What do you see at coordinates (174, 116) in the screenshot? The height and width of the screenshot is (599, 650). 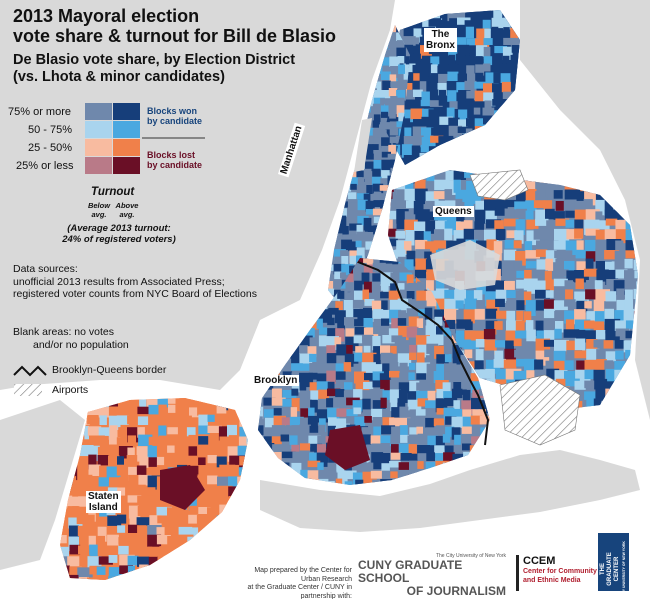 I see `won-label: Blocks won by candidate` at bounding box center [174, 116].